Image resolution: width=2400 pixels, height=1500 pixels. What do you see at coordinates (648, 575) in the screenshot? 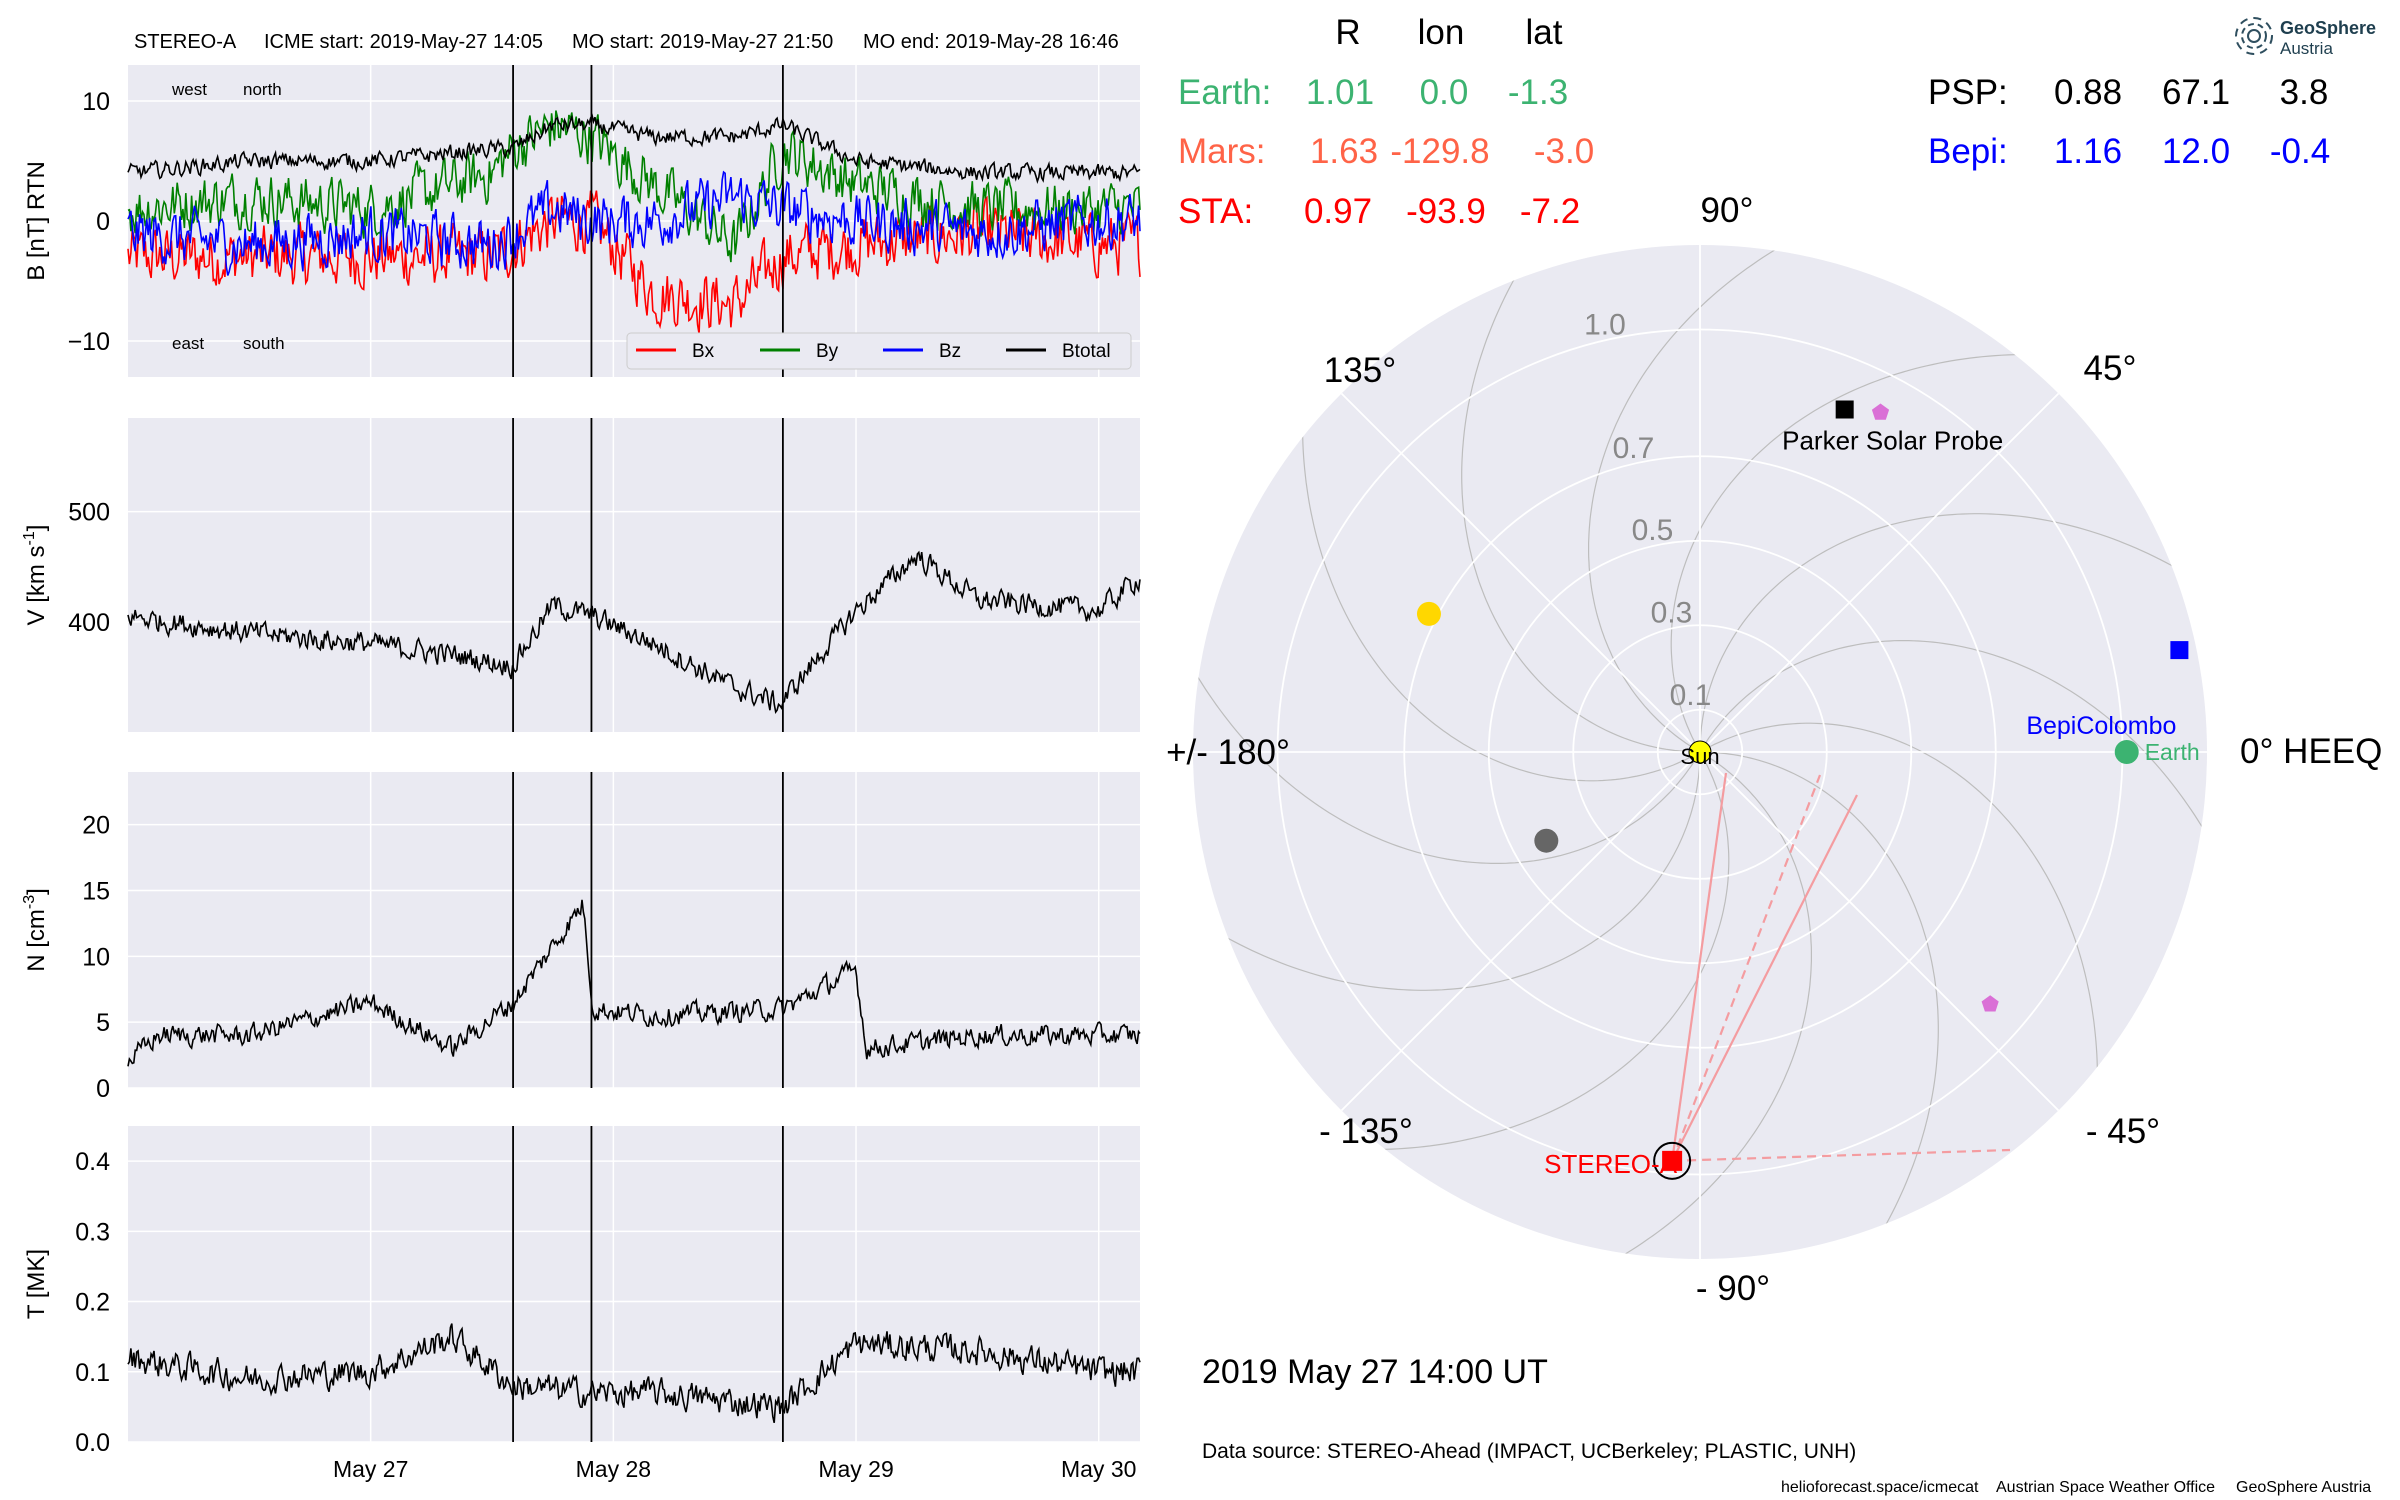
I see `event-lines` at bounding box center [648, 575].